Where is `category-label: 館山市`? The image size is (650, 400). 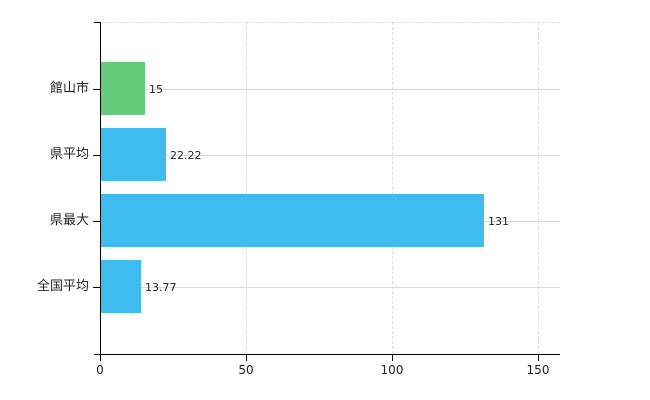 category-label: 館山市 is located at coordinates (69, 88).